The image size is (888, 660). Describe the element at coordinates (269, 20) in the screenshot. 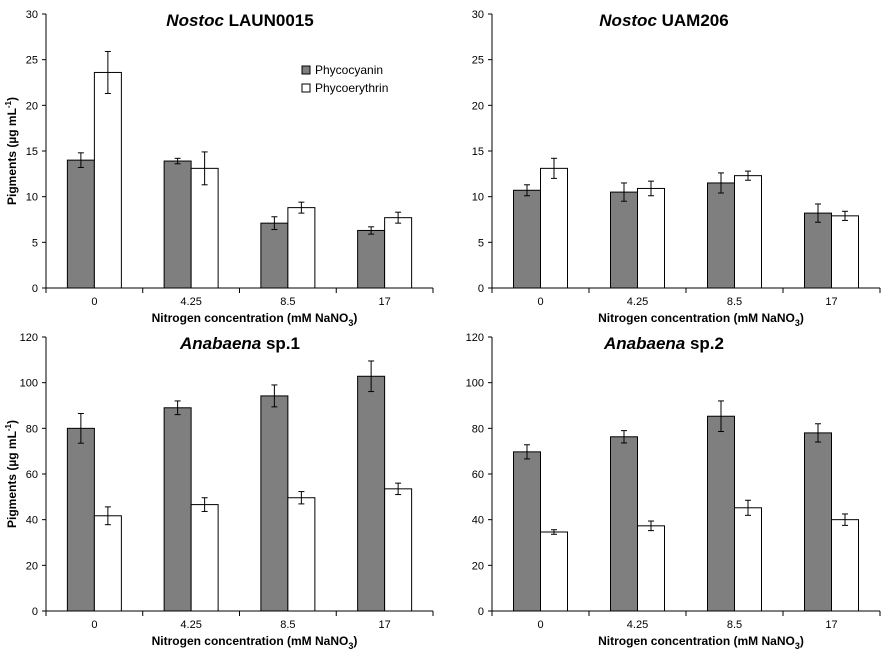

I see `chart-title-rest: LAUN0015` at that location.